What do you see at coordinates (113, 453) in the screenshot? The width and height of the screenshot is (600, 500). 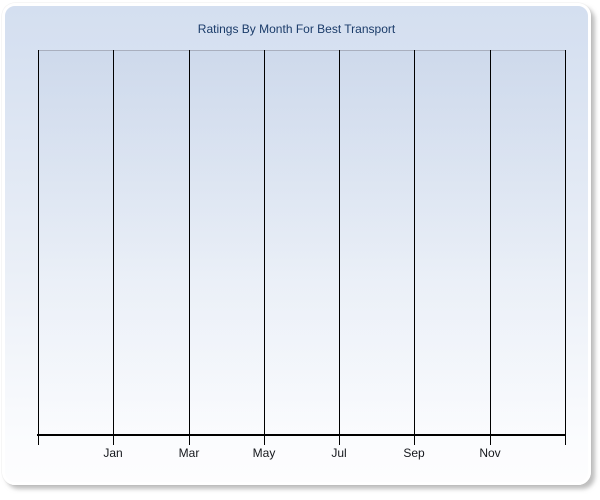 I see `x-tick-label-jan: Jan` at bounding box center [113, 453].